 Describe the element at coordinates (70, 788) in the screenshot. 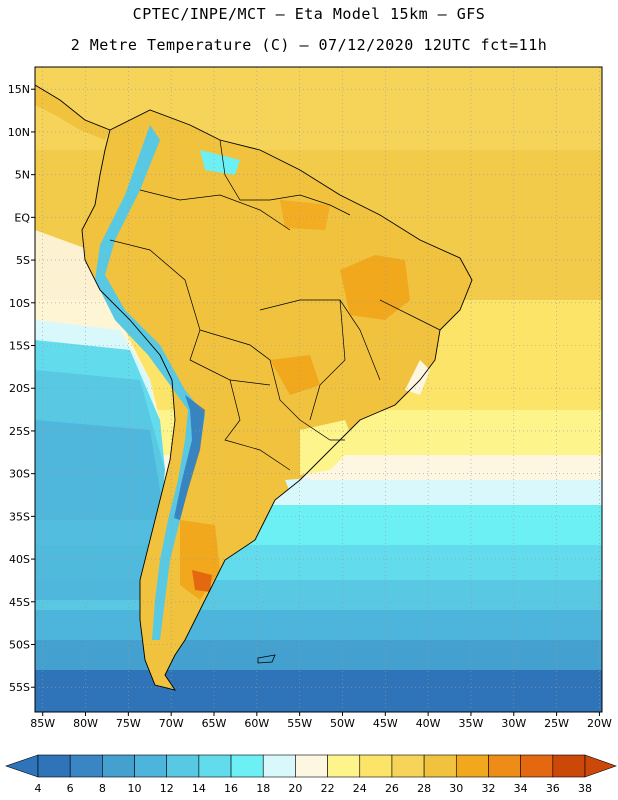

I see `colorbar-label: 6` at that location.